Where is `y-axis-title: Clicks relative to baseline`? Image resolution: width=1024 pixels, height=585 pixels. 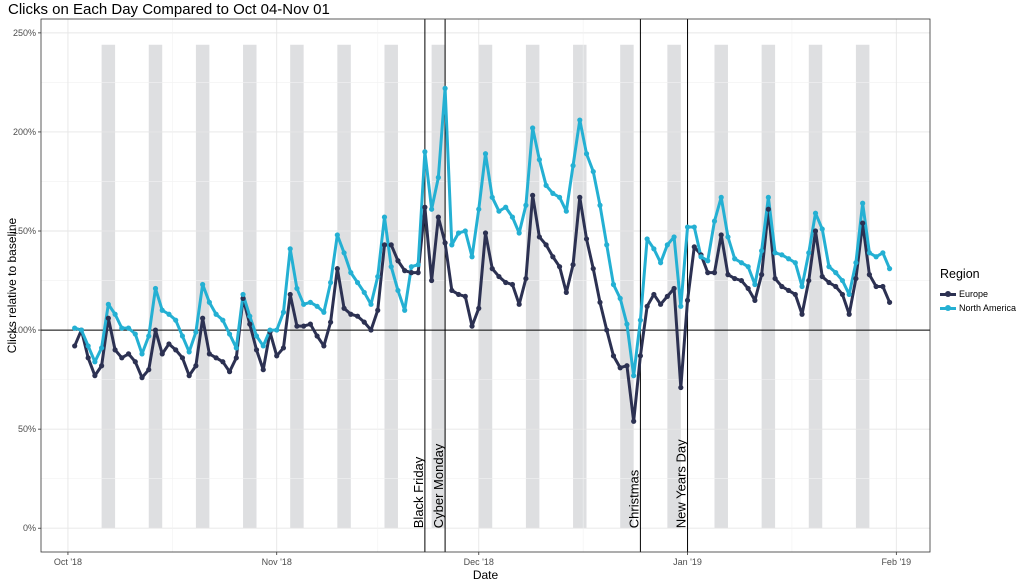
y-axis-title: Clicks relative to baseline is located at coordinates (12, 285).